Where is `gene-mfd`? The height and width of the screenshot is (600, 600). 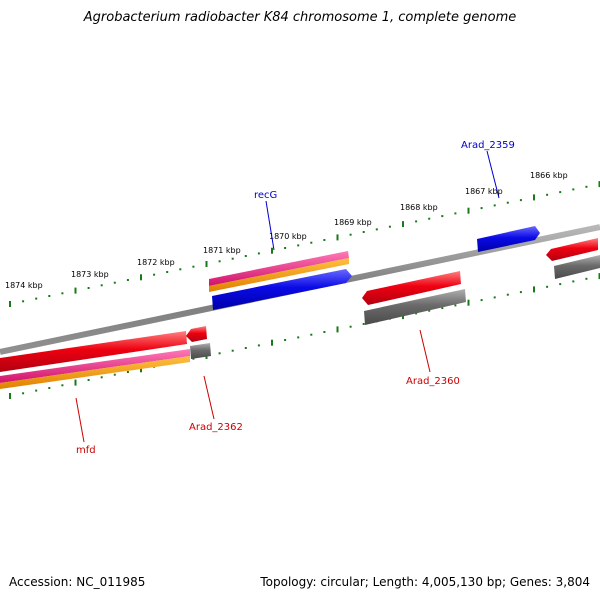 gene-mfd is located at coordinates (93, 351).